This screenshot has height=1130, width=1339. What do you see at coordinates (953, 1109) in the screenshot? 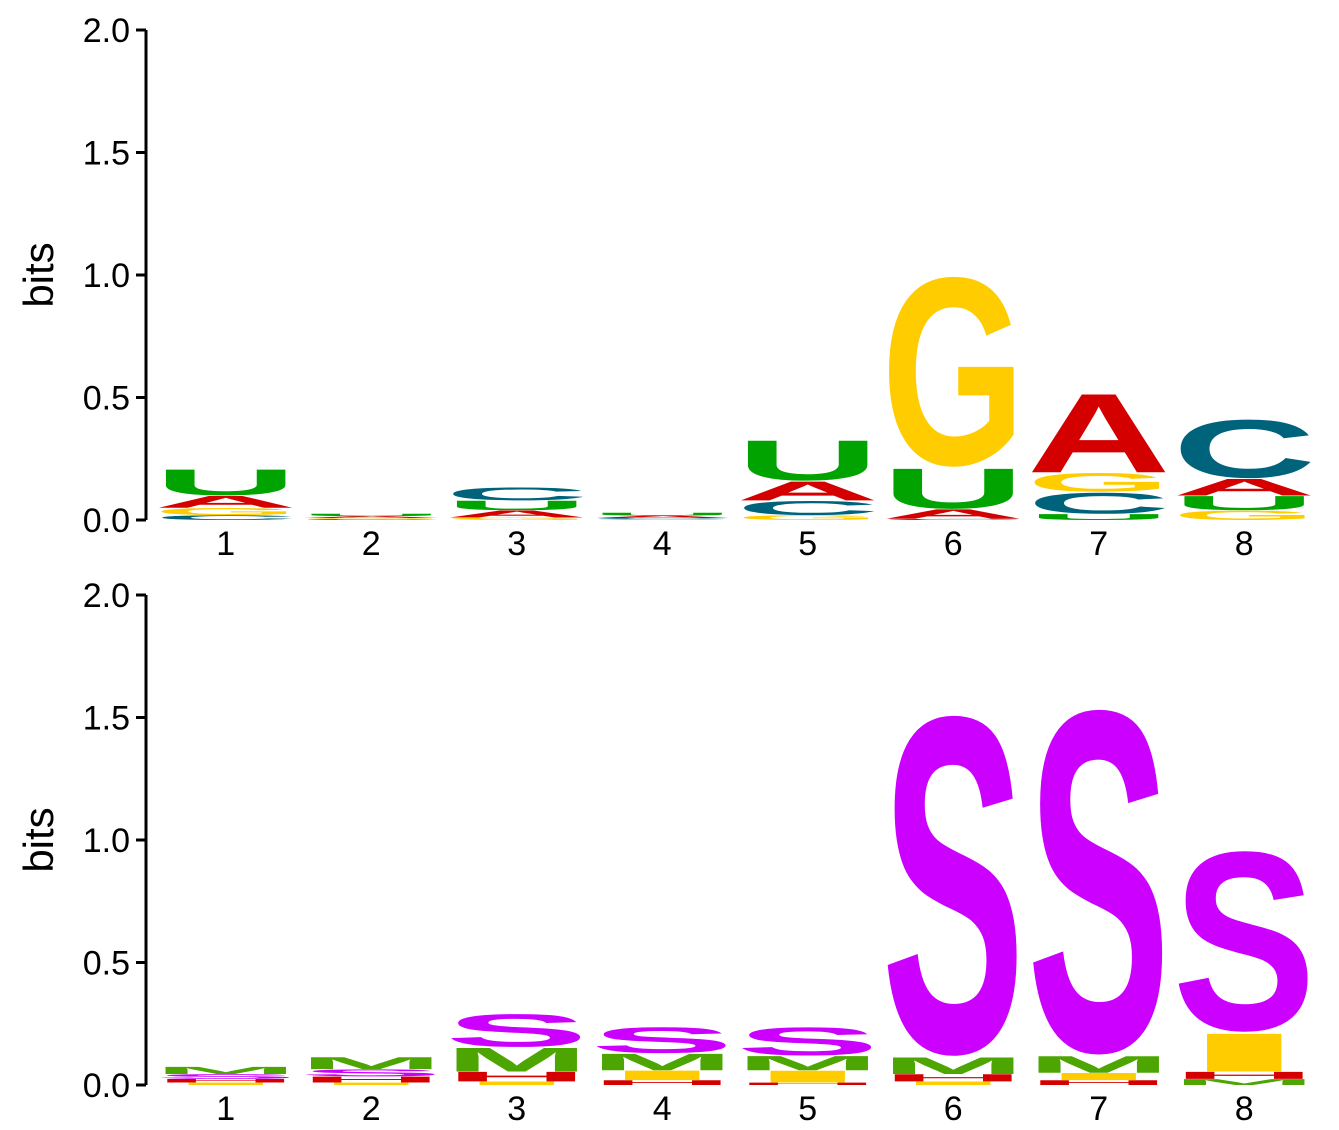
I see `x-tick-label: 6` at bounding box center [953, 1109].